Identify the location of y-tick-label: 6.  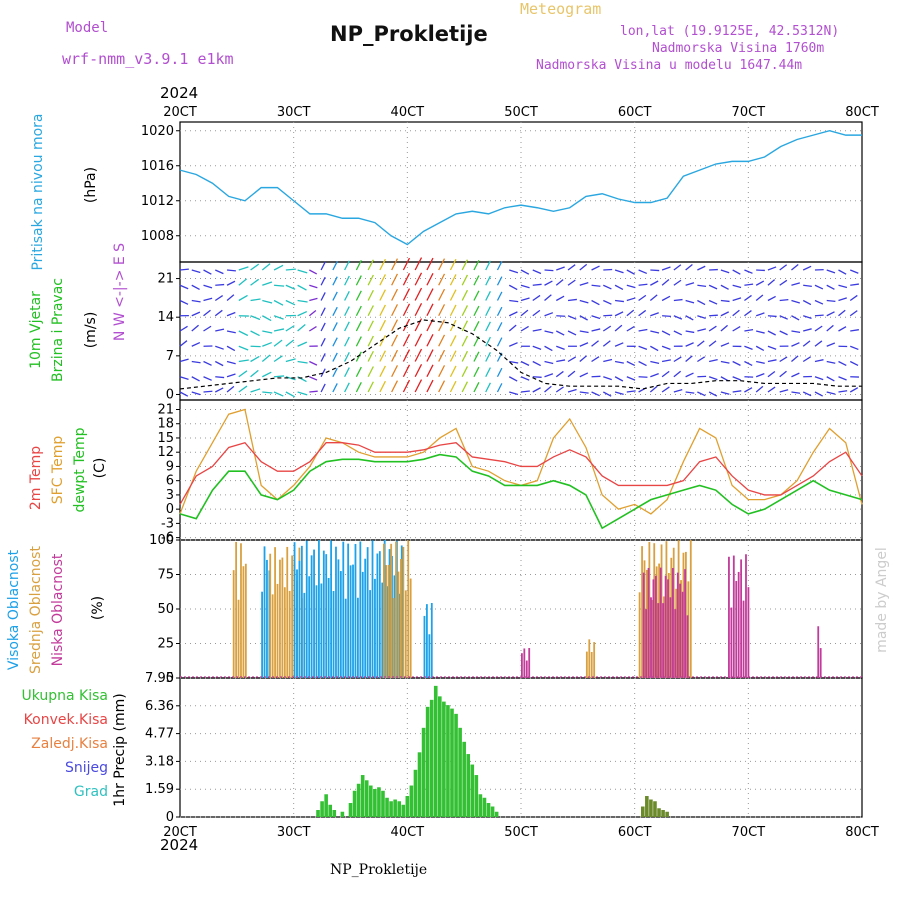
(170, 481).